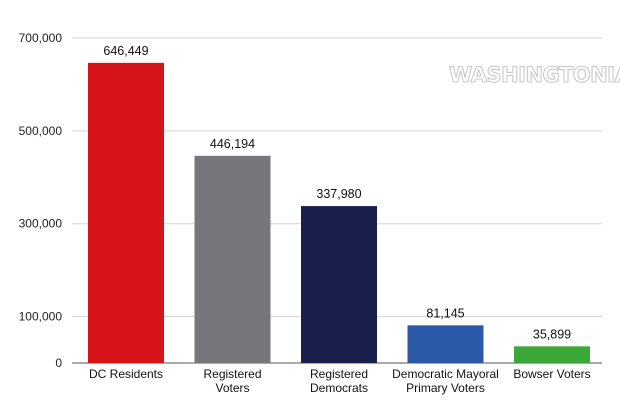 This screenshot has width=620, height=410. What do you see at coordinates (41, 131) in the screenshot?
I see `y-tick-label: 500,000` at bounding box center [41, 131].